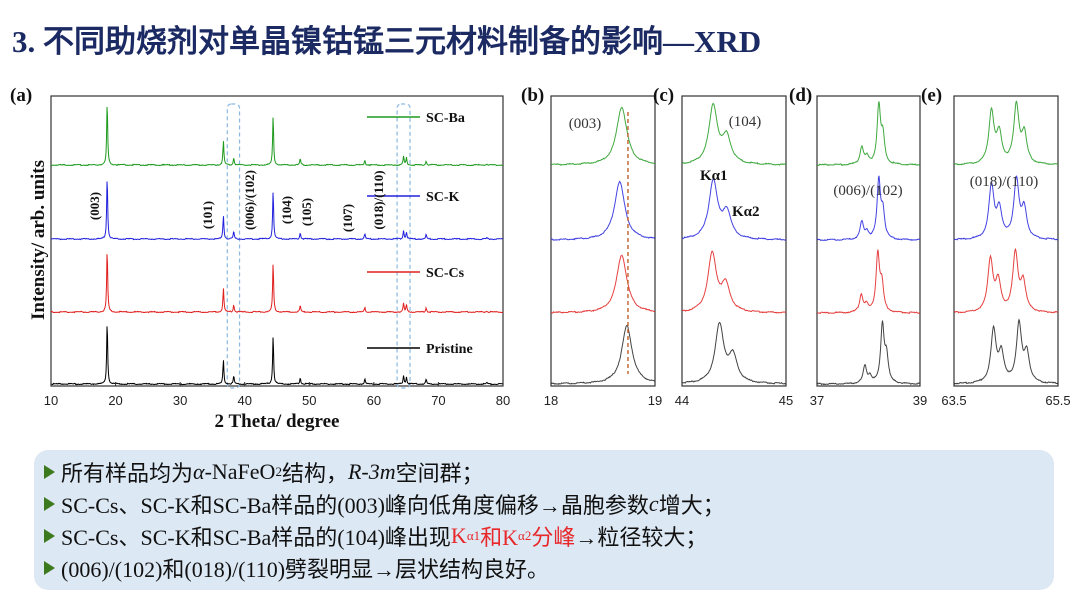 This screenshot has width=1086, height=599. What do you see at coordinates (714, 176) in the screenshot?
I see `k-alpha1-label: Kα1` at bounding box center [714, 176].